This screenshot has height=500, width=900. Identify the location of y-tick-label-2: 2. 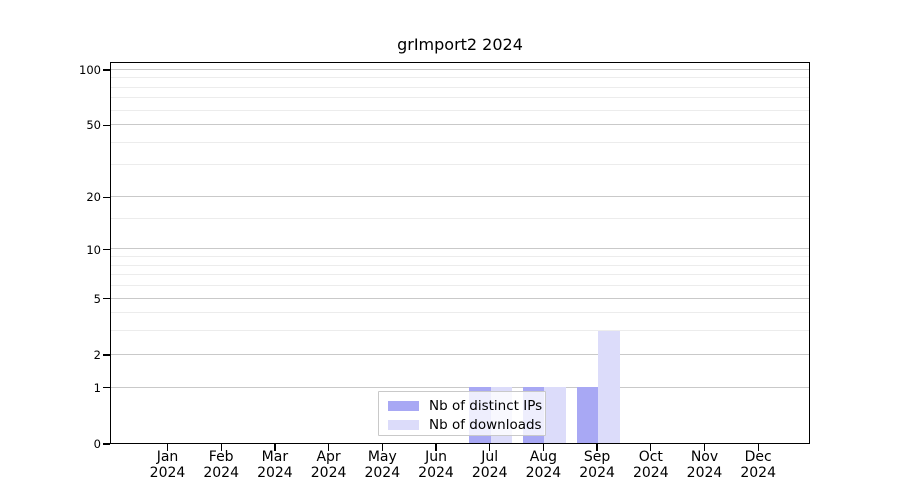
(97, 354).